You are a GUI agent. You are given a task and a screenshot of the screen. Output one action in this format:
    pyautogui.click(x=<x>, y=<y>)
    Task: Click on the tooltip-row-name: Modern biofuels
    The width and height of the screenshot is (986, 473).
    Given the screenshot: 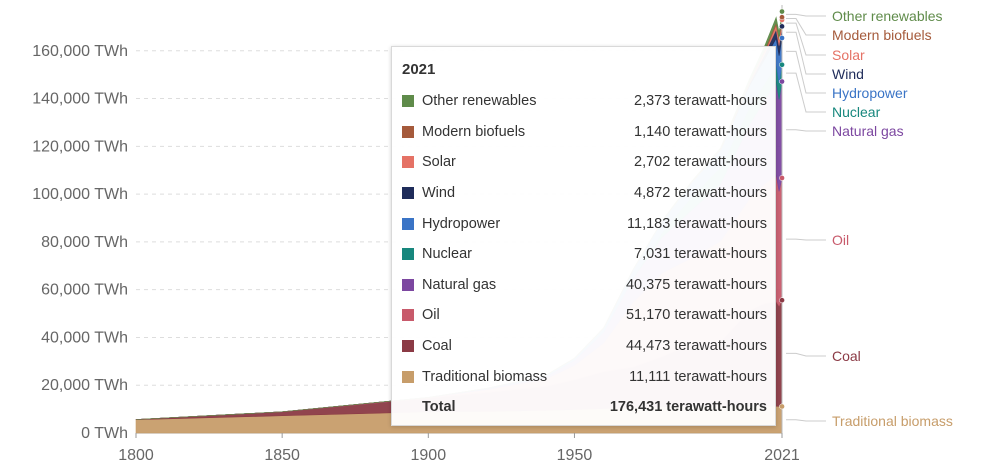 What is the action you would take?
    pyautogui.click(x=474, y=131)
    